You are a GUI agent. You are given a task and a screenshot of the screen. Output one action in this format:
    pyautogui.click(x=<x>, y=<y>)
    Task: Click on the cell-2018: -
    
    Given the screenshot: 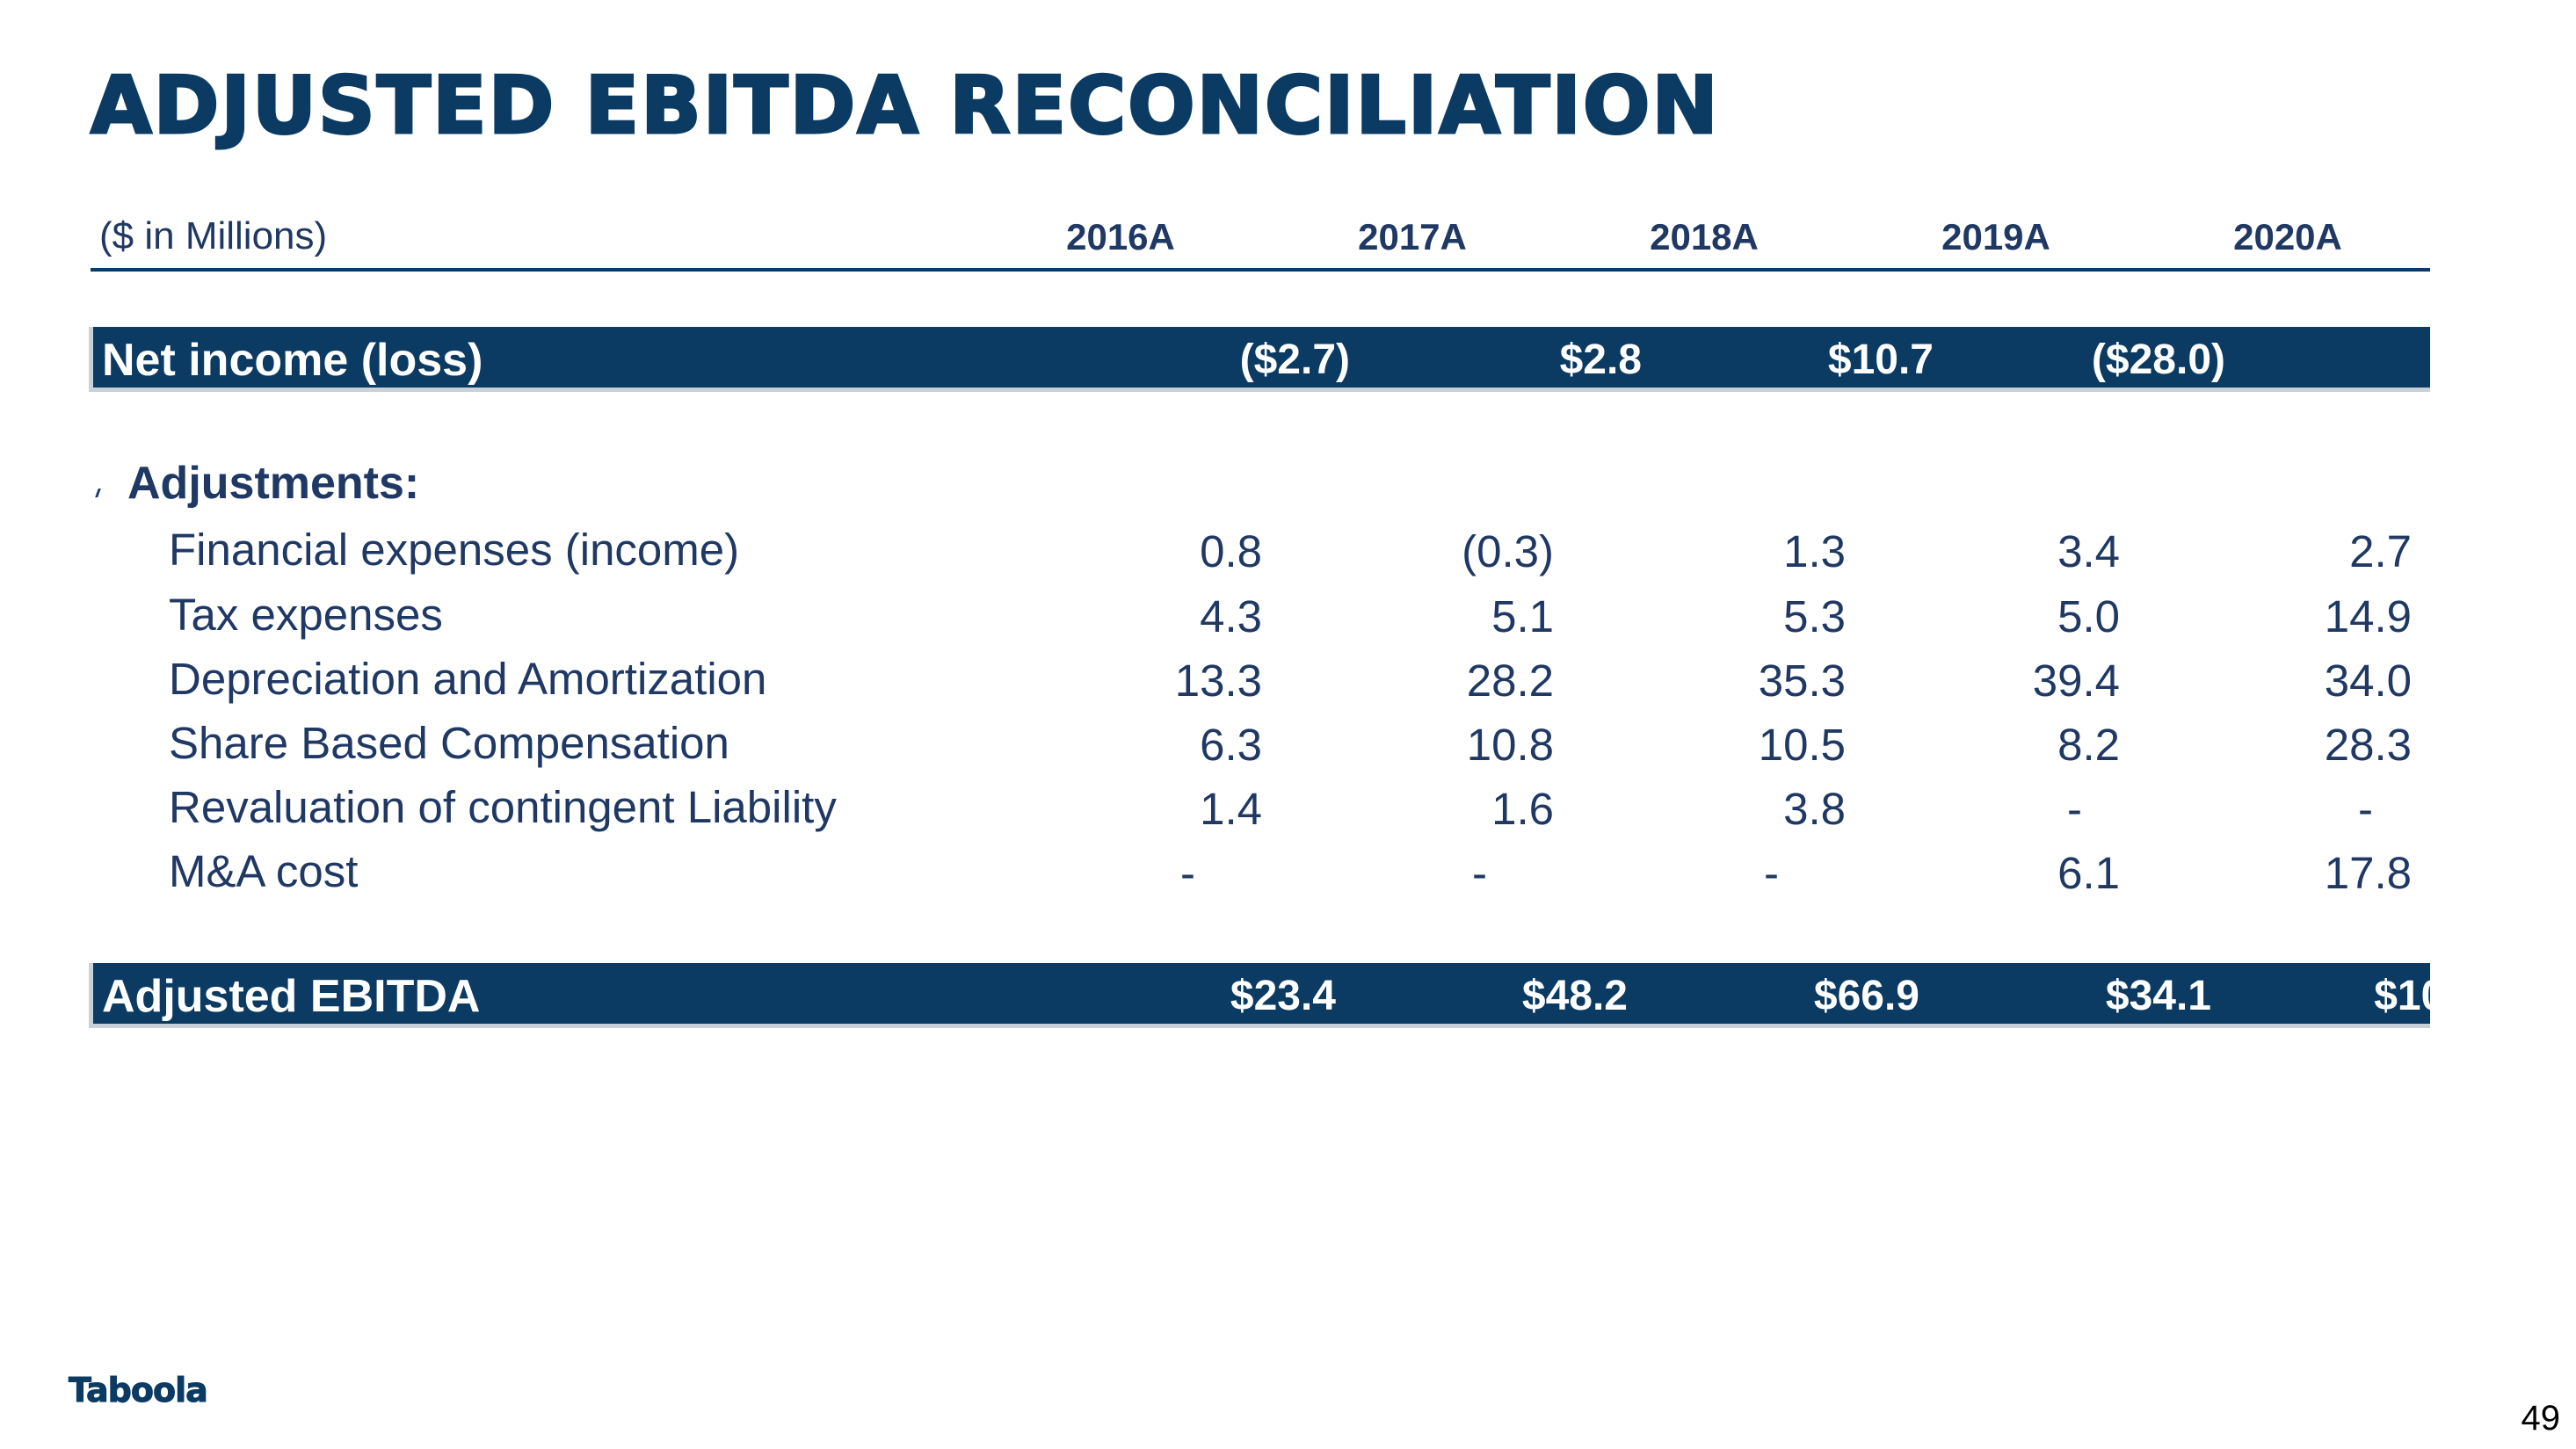 What is the action you would take?
    pyautogui.click(x=1771, y=873)
    